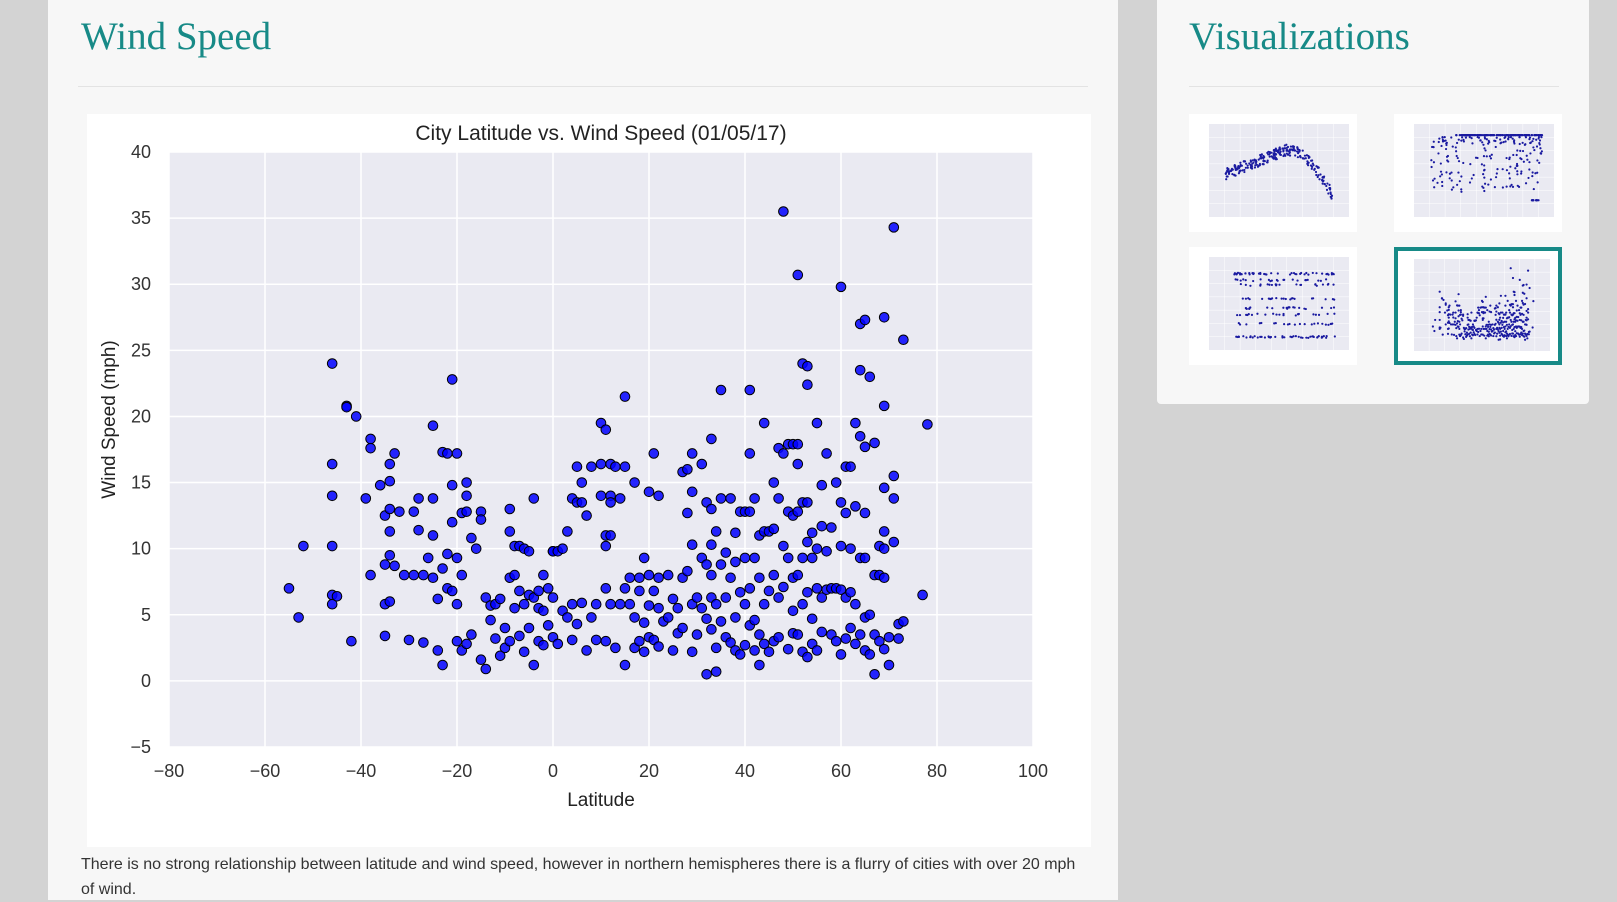  I want to click on thumbnail-humidity, so click(1478, 173).